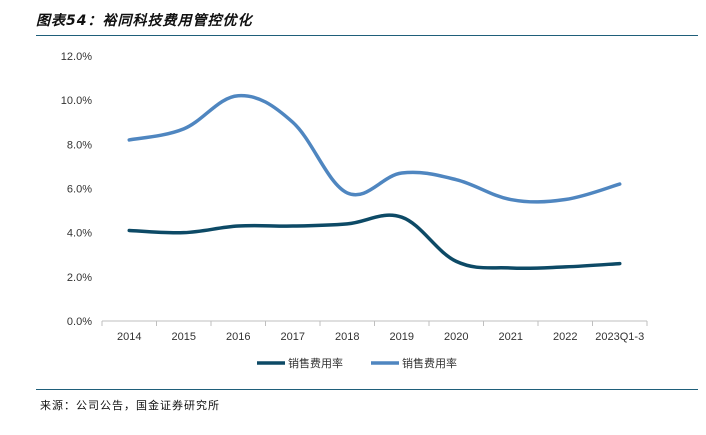  What do you see at coordinates (238, 337) in the screenshot?
I see `x-tick-label: 2016` at bounding box center [238, 337].